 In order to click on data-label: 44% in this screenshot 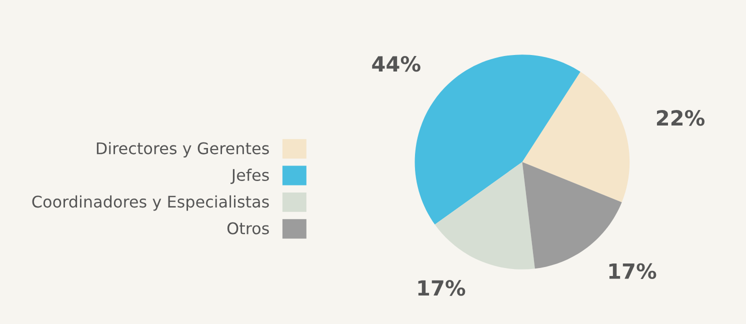, I will do `click(396, 64)`.